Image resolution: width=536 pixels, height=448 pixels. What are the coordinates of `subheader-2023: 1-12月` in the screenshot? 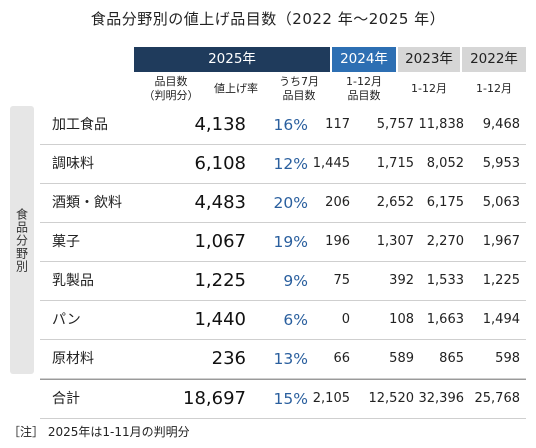 It's located at (429, 88).